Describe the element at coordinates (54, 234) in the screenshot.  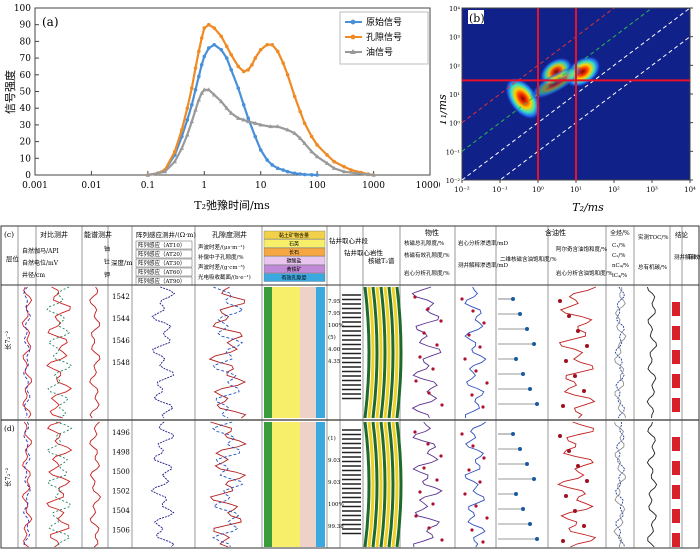
I see `hdr-correlation: 对比测井` at that location.